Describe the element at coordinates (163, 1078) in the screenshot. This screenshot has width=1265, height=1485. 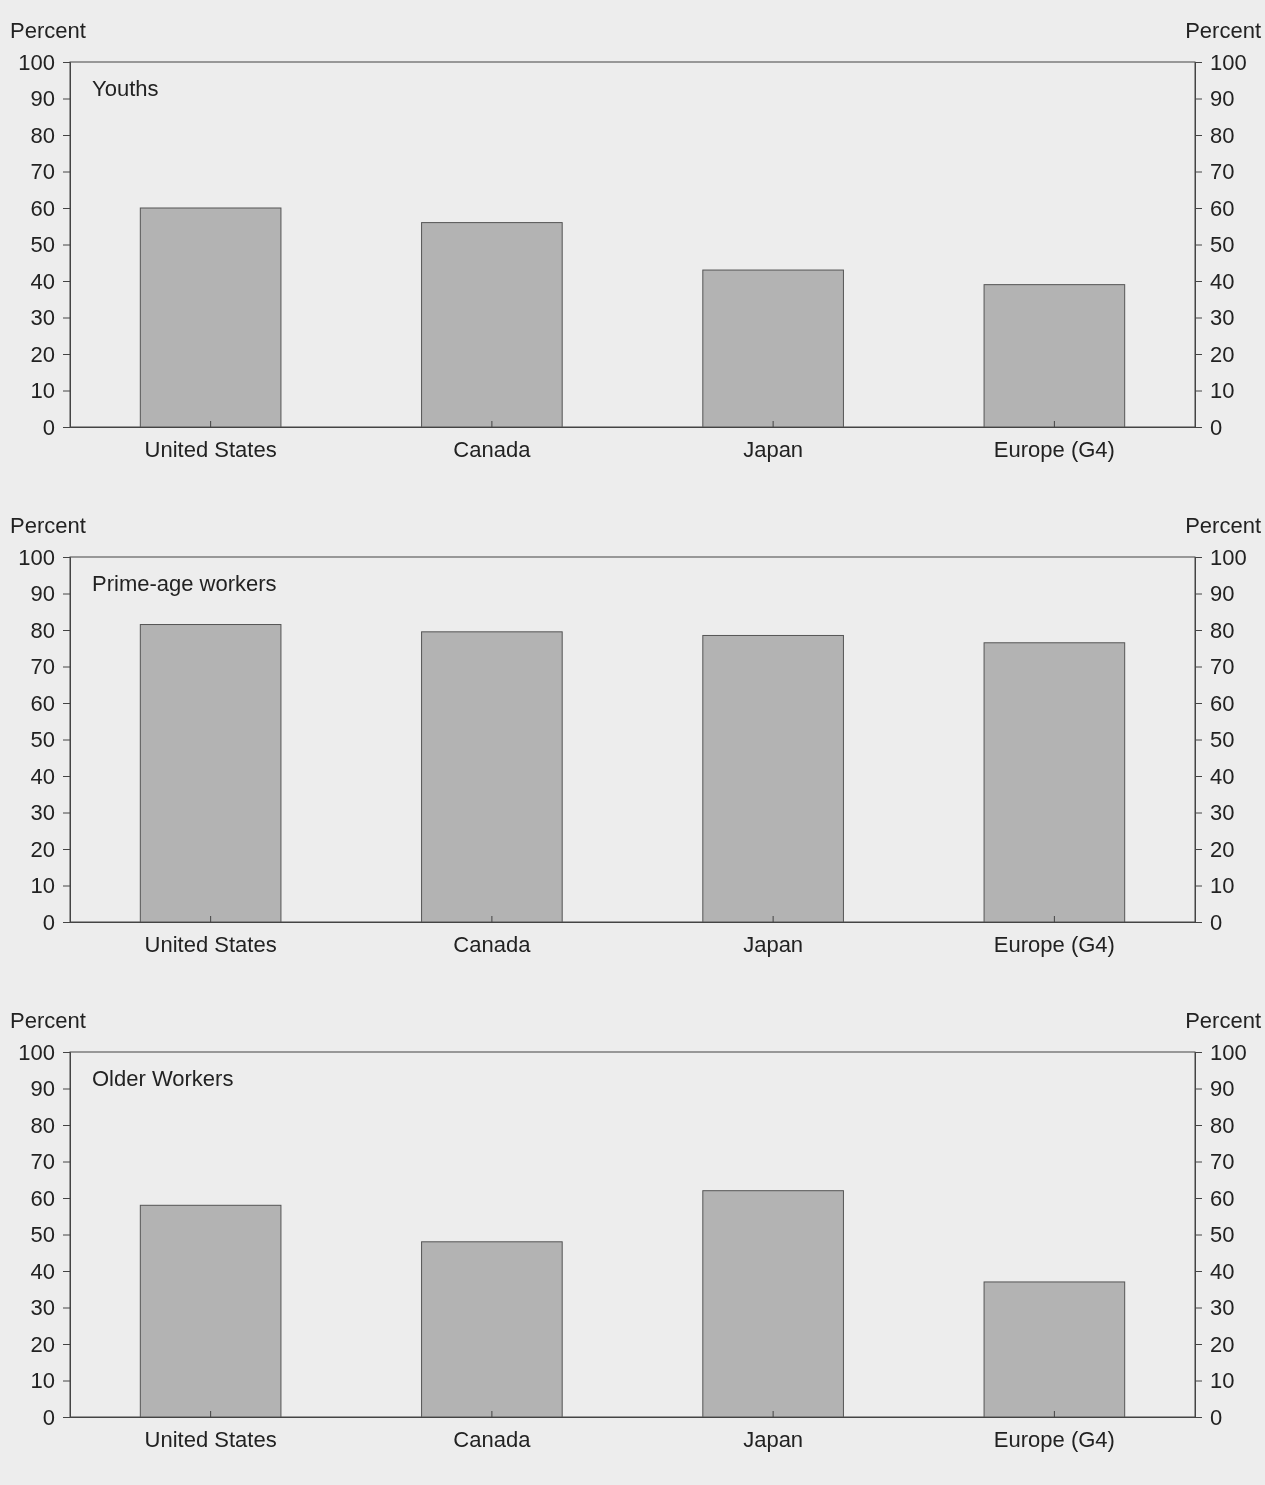
I see `text: Older Workers` at that location.